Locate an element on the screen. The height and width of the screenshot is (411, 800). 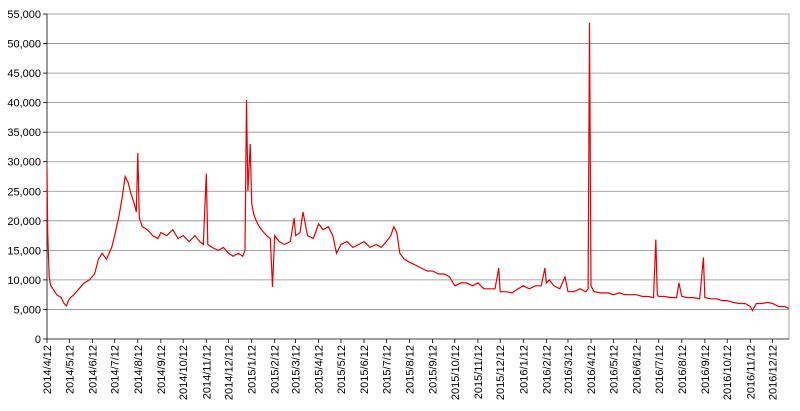
x-tick-label: 2016/9/12 is located at coordinates (706, 369).